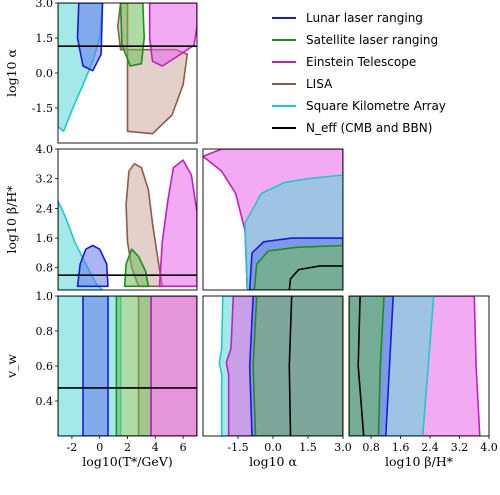 The image size is (500, 495). Describe the element at coordinates (45, 401) in the screenshot. I see `y-tick-label: 0.4` at that location.